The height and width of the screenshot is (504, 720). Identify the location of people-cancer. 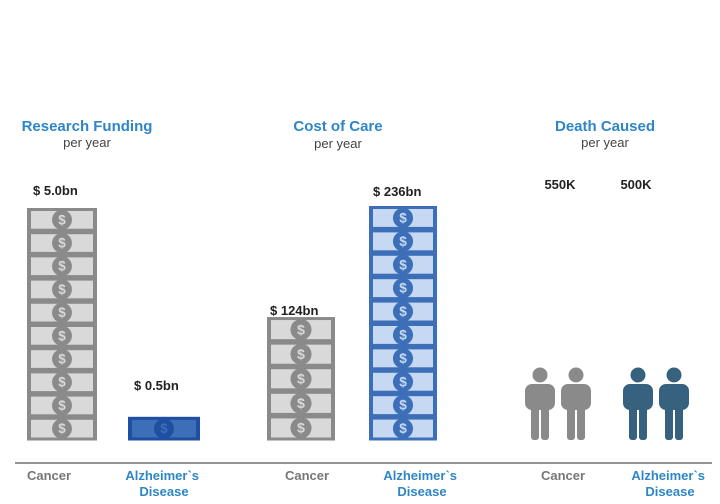
(558, 362).